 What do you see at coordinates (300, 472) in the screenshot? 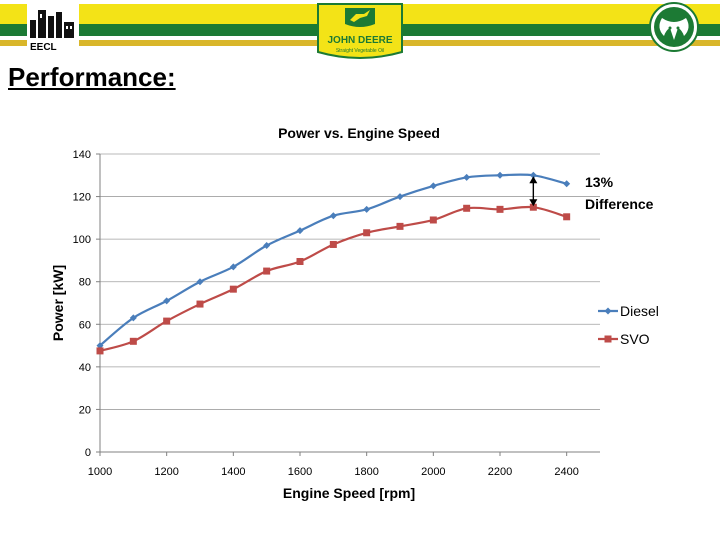
I see `x-tick-label: 1600` at bounding box center [300, 472].